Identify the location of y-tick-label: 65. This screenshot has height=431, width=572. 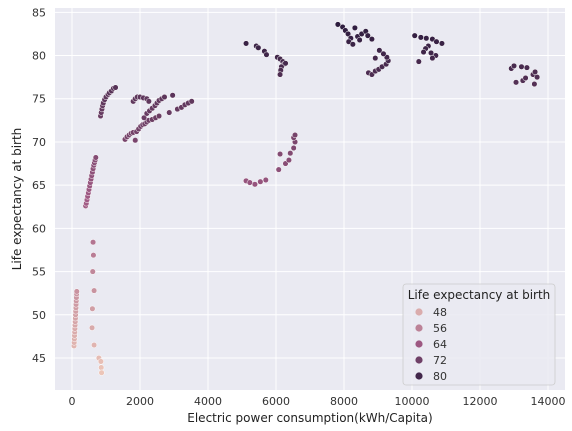
(39, 185).